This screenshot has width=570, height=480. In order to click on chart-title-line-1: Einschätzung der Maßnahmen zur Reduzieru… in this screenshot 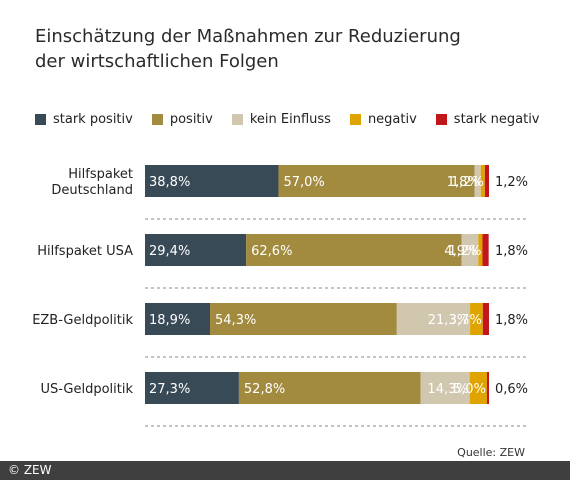, I will do `click(248, 36)`.